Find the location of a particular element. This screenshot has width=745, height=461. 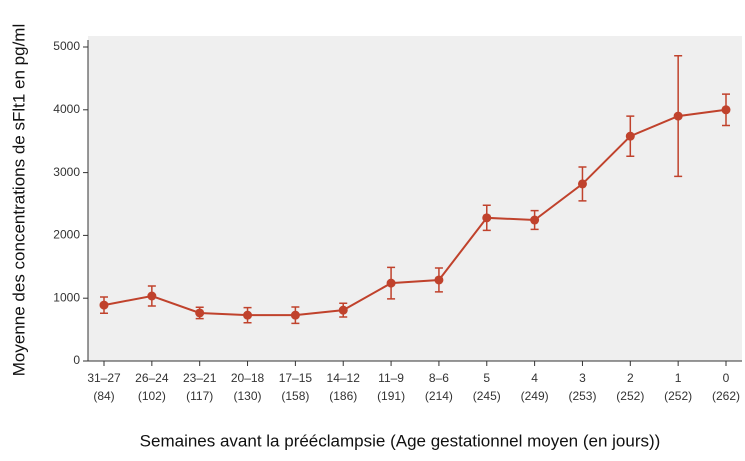

x-tick-label: 11–9 is located at coordinates (391, 378).